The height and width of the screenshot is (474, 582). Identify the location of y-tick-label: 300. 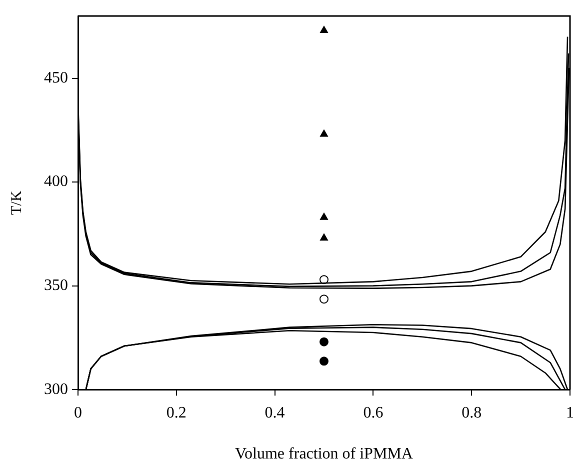
(56, 389).